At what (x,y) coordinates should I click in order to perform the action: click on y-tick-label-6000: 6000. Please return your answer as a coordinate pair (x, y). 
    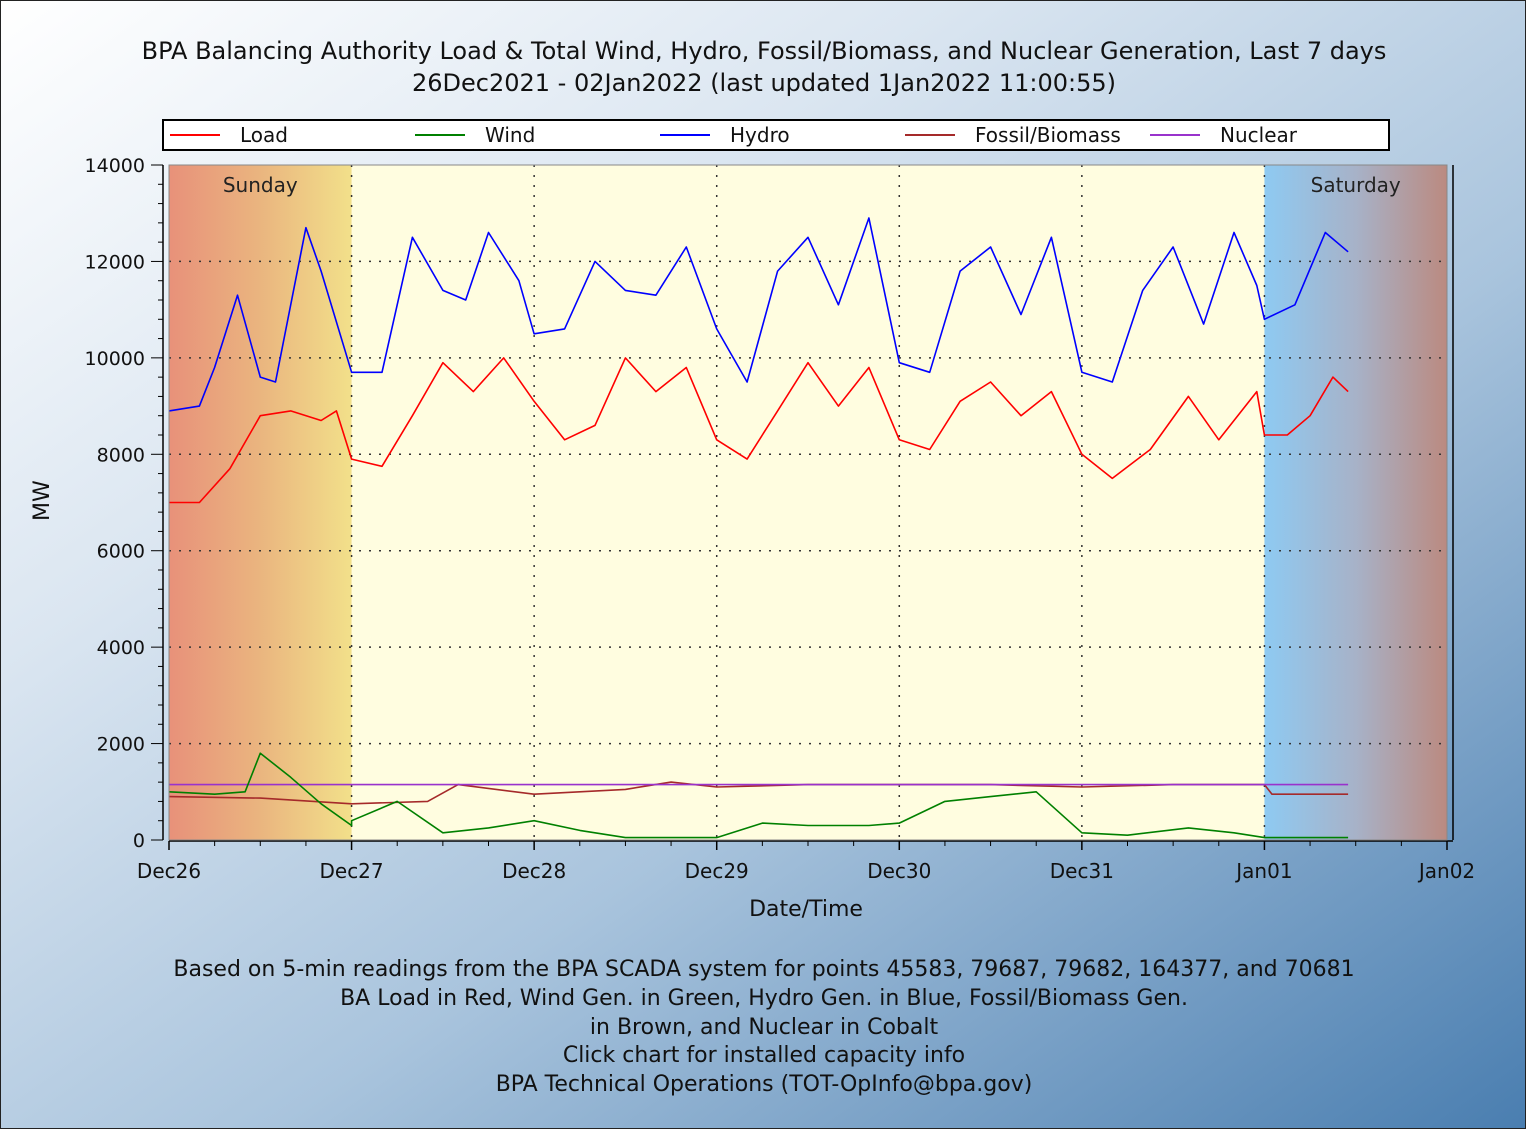
    Looking at the image, I should click on (121, 552).